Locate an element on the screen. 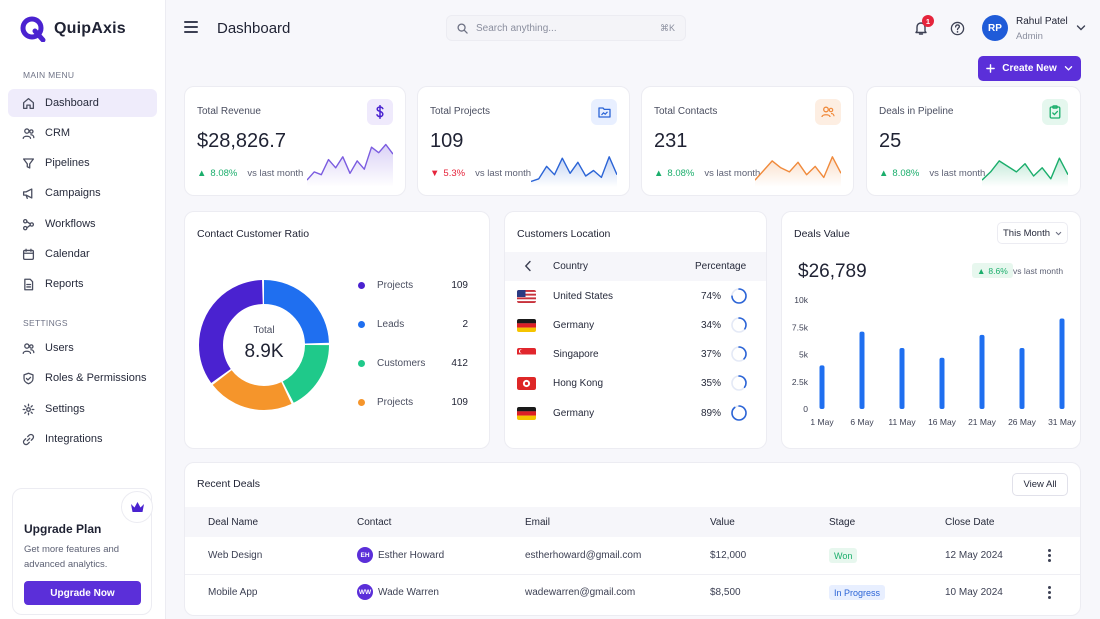 The height and width of the screenshot is (619, 1100). create-new-button: Create New is located at coordinates (1029, 68).